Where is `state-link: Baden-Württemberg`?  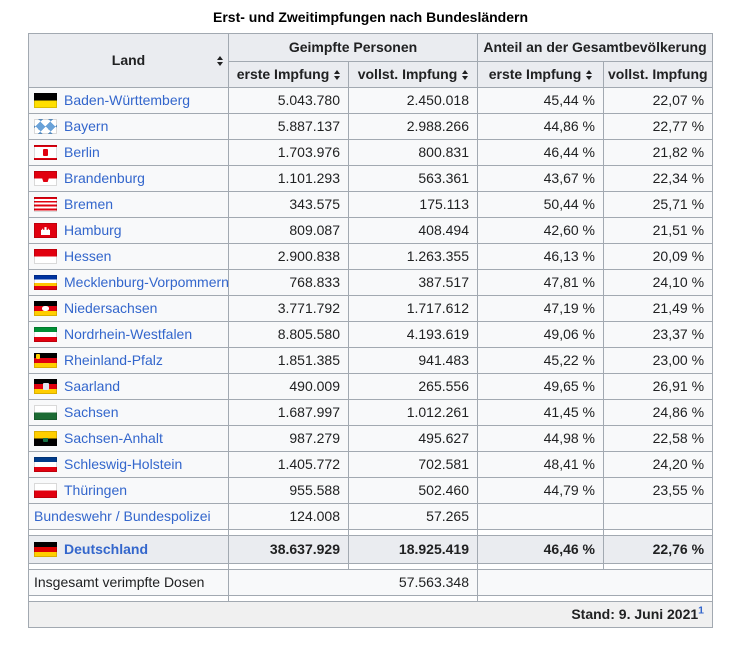
state-link: Baden-Württemberg is located at coordinates (127, 100).